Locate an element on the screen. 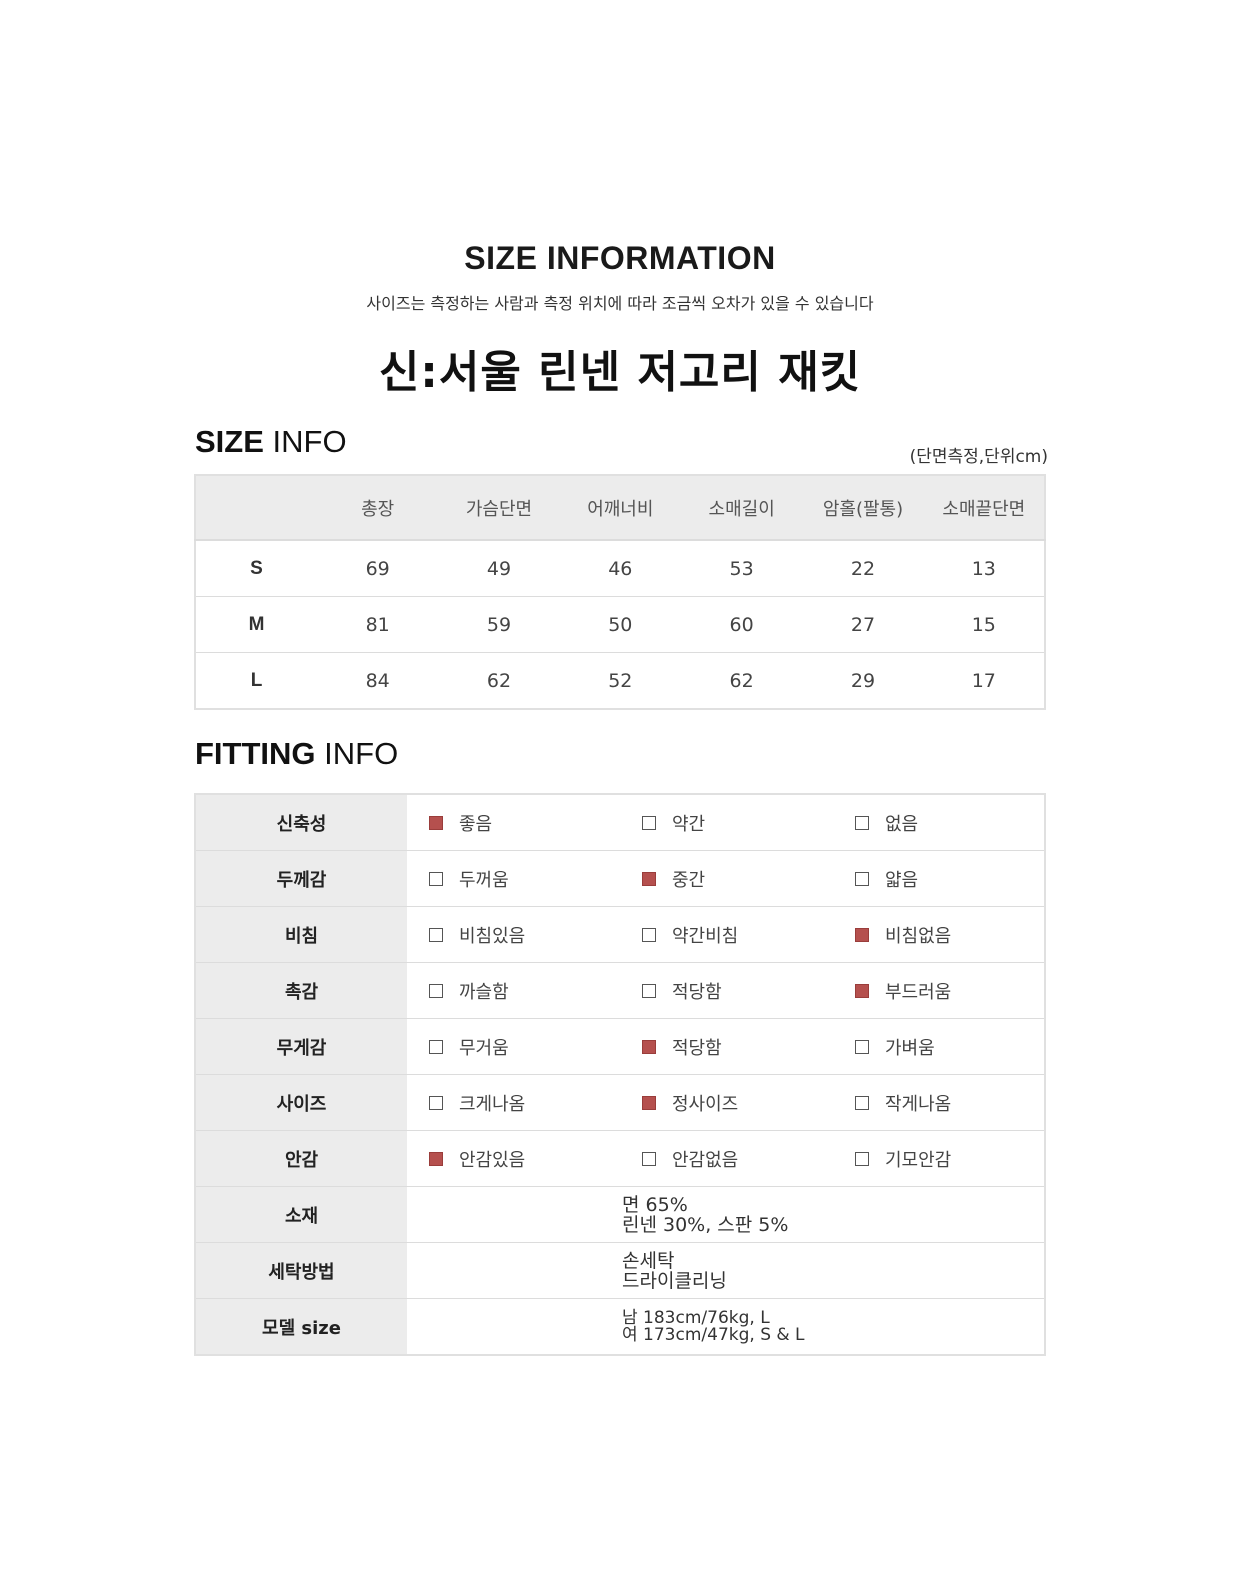 This screenshot has height=1586, width=1240. table-row: S 69 49 46 53 22 13 is located at coordinates (620, 568).